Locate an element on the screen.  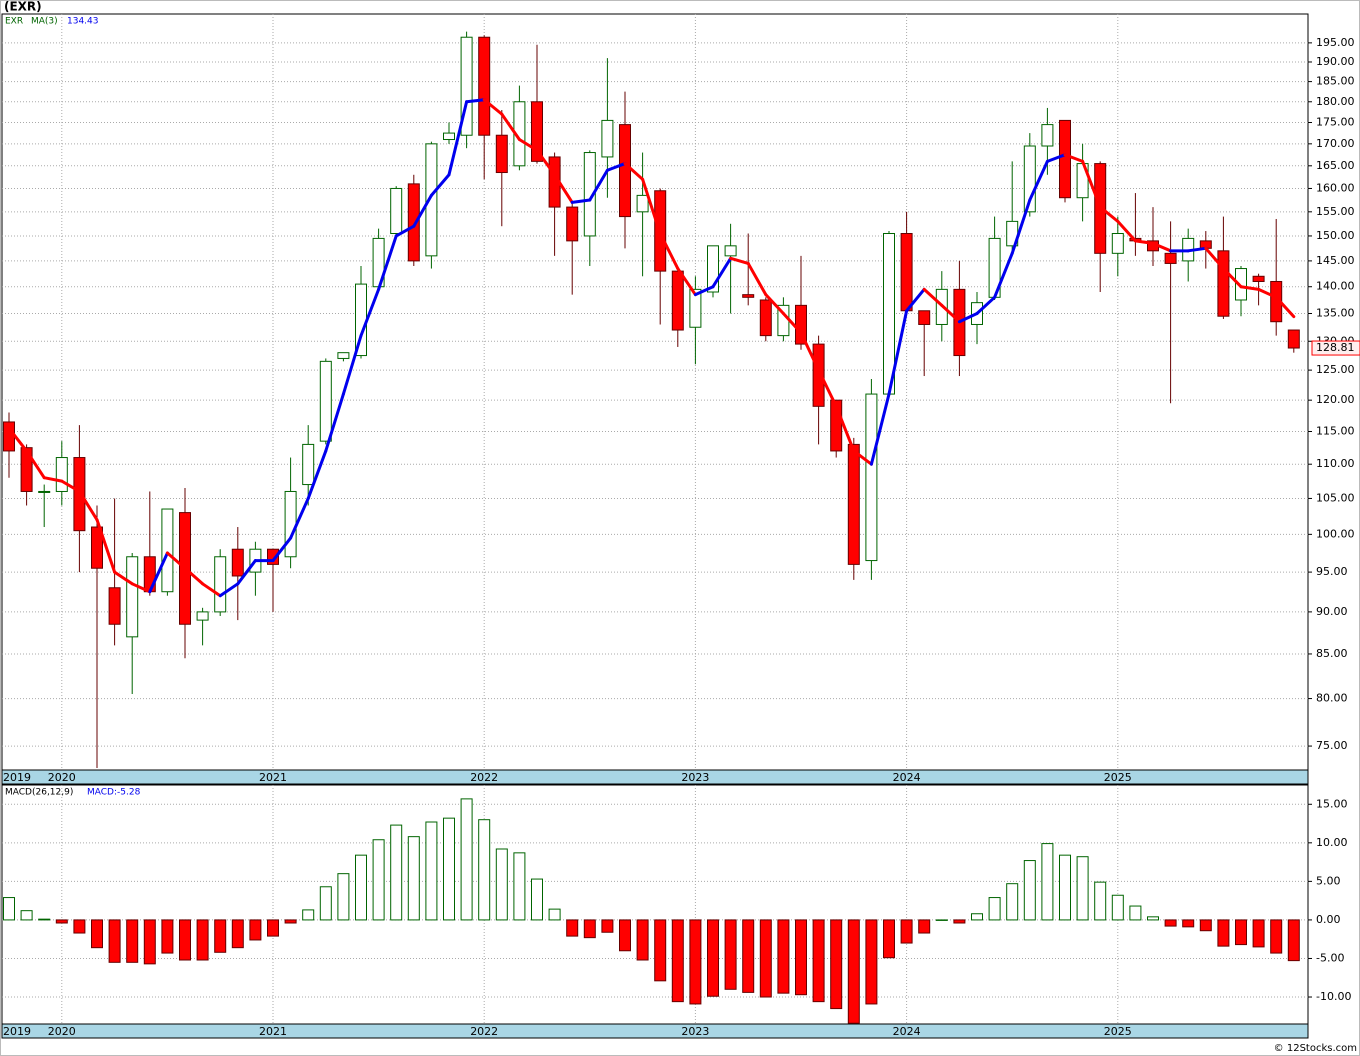
y-tick-label: 175.00 is located at coordinates (1335, 122).